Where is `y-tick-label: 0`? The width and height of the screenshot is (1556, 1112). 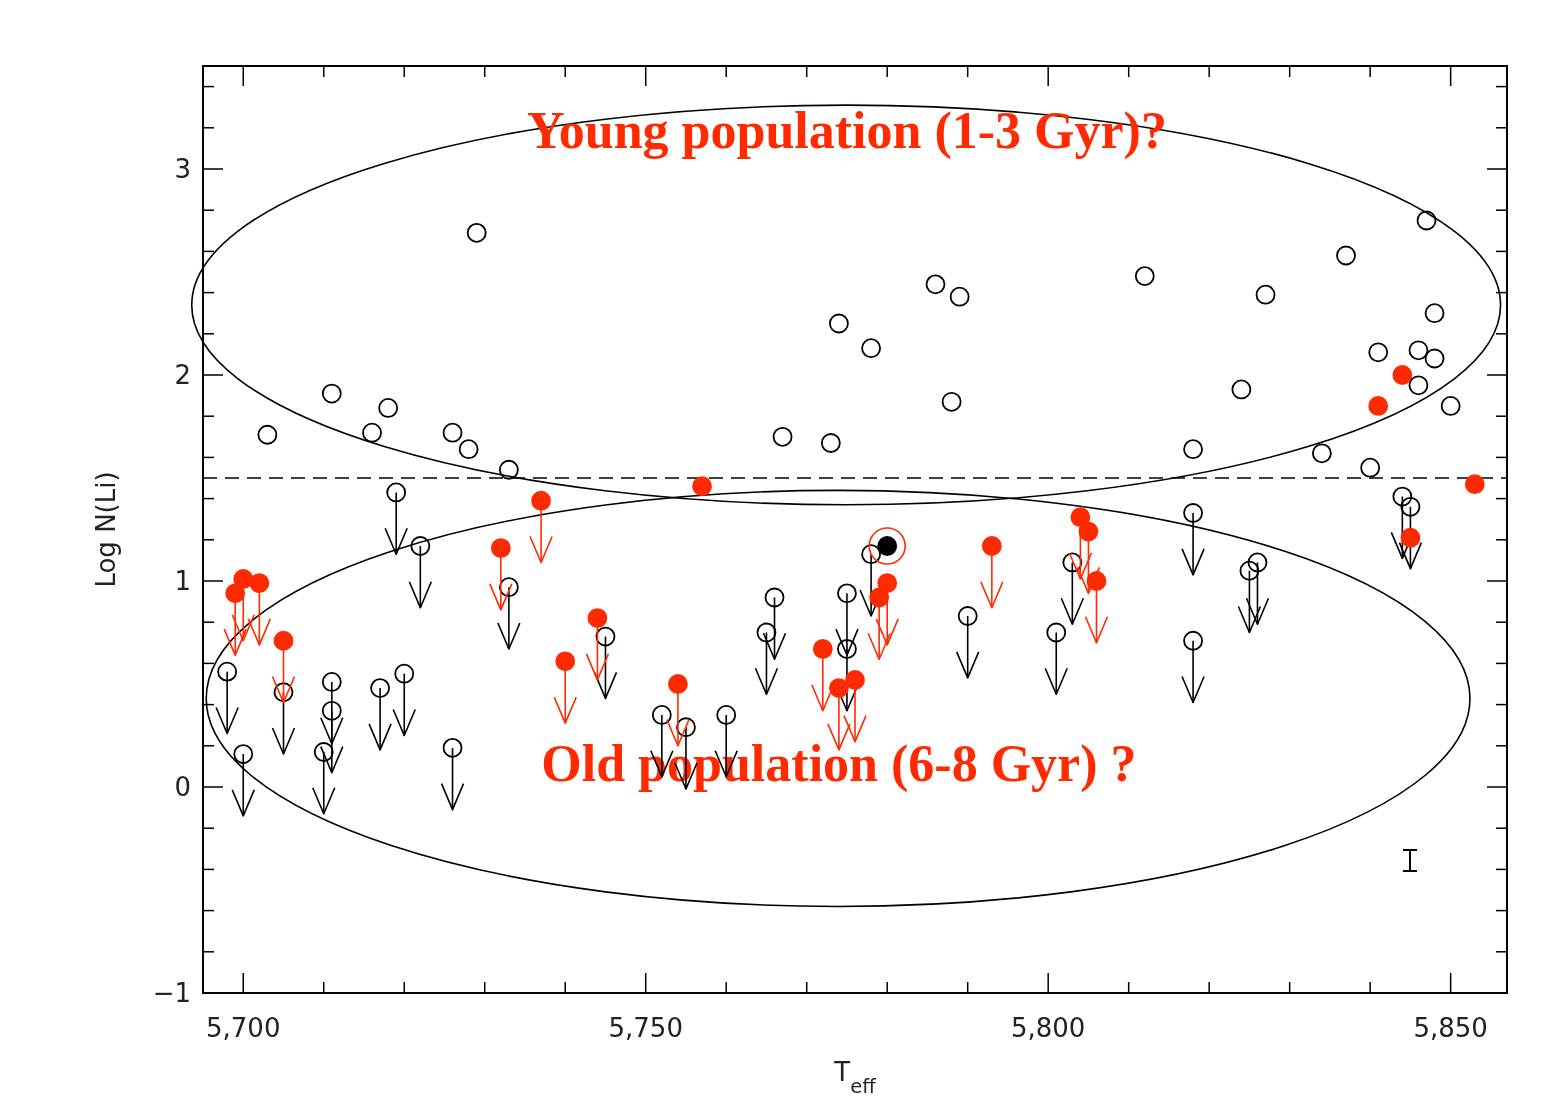 y-tick-label: 0 is located at coordinates (182, 787).